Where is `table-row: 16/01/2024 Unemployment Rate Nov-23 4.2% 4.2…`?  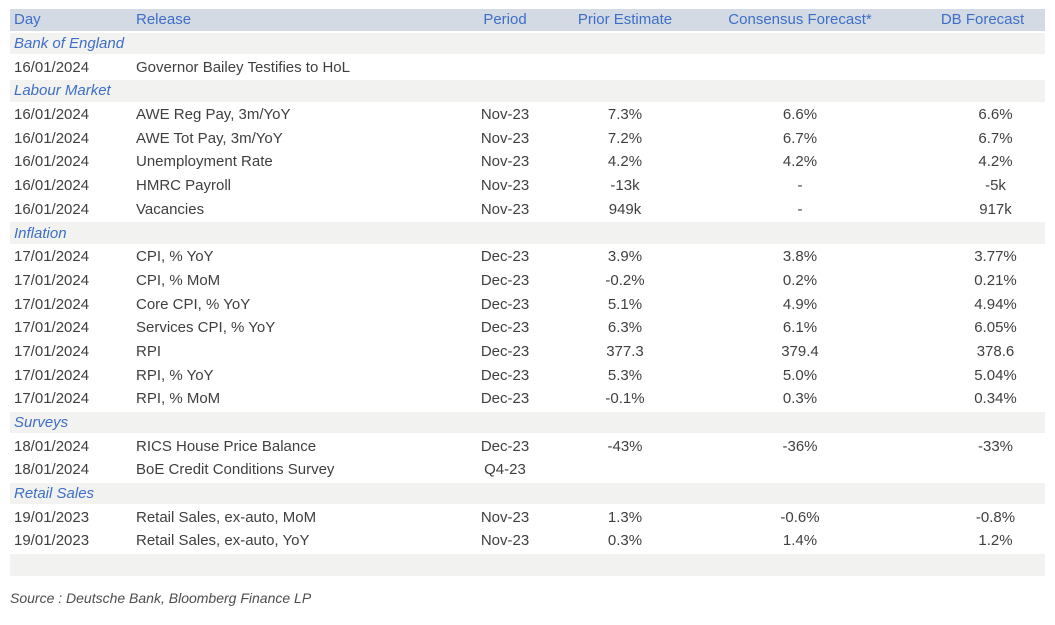 table-row: 16/01/2024 Unemployment Rate Nov-23 4.2% 4.2… is located at coordinates (527, 162).